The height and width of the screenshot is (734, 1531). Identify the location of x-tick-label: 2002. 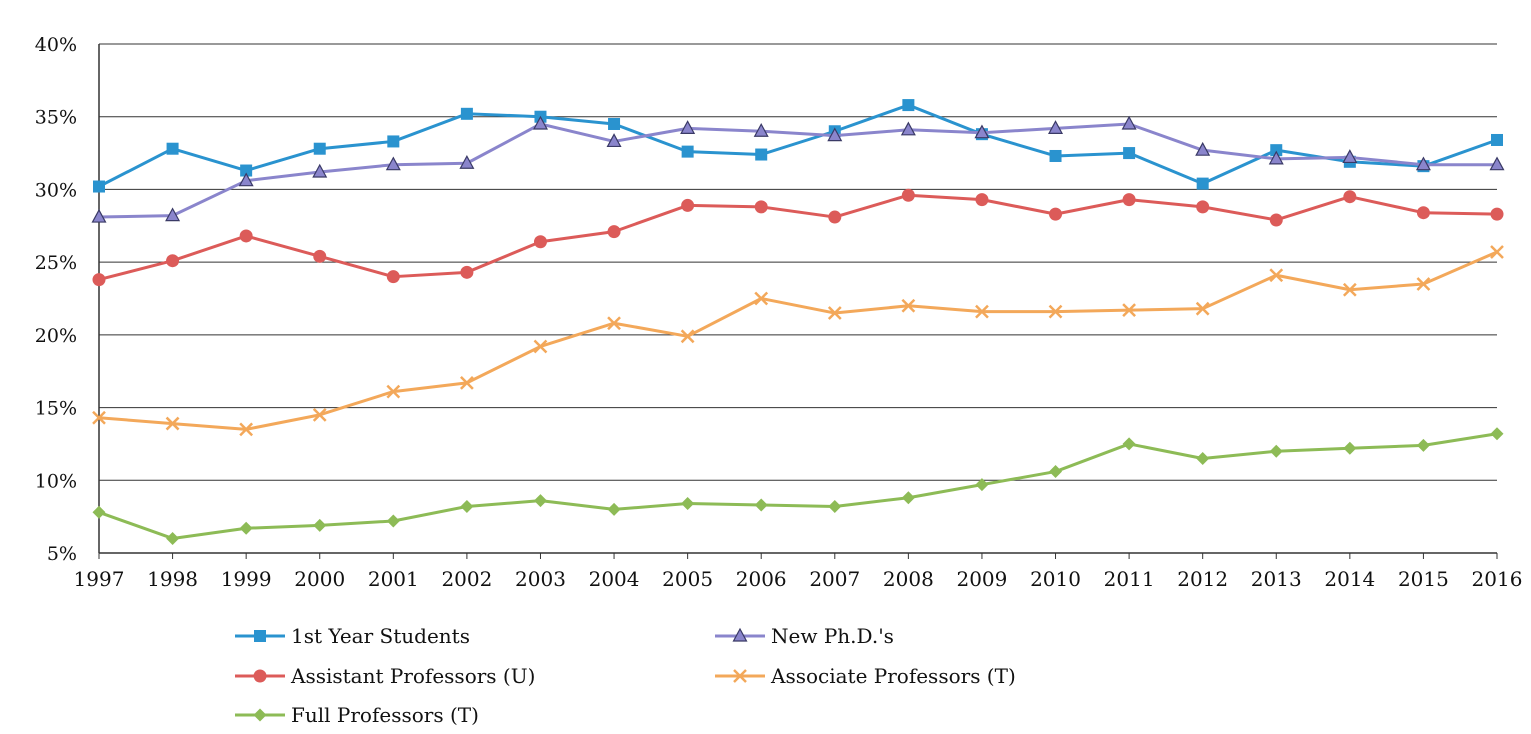
(466, 579).